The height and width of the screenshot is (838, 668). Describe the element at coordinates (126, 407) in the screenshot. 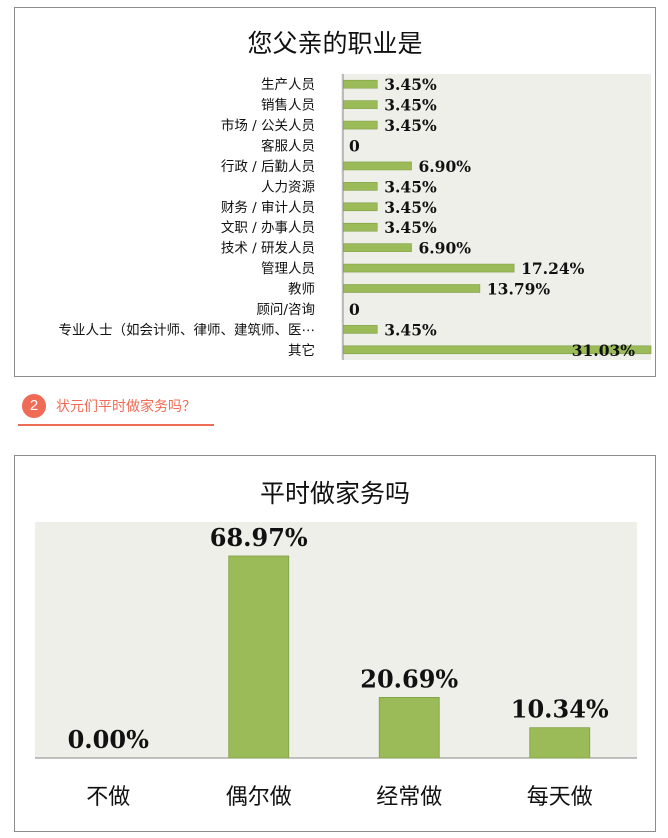

I see `section-title: 状元们平时做家务吗？` at that location.